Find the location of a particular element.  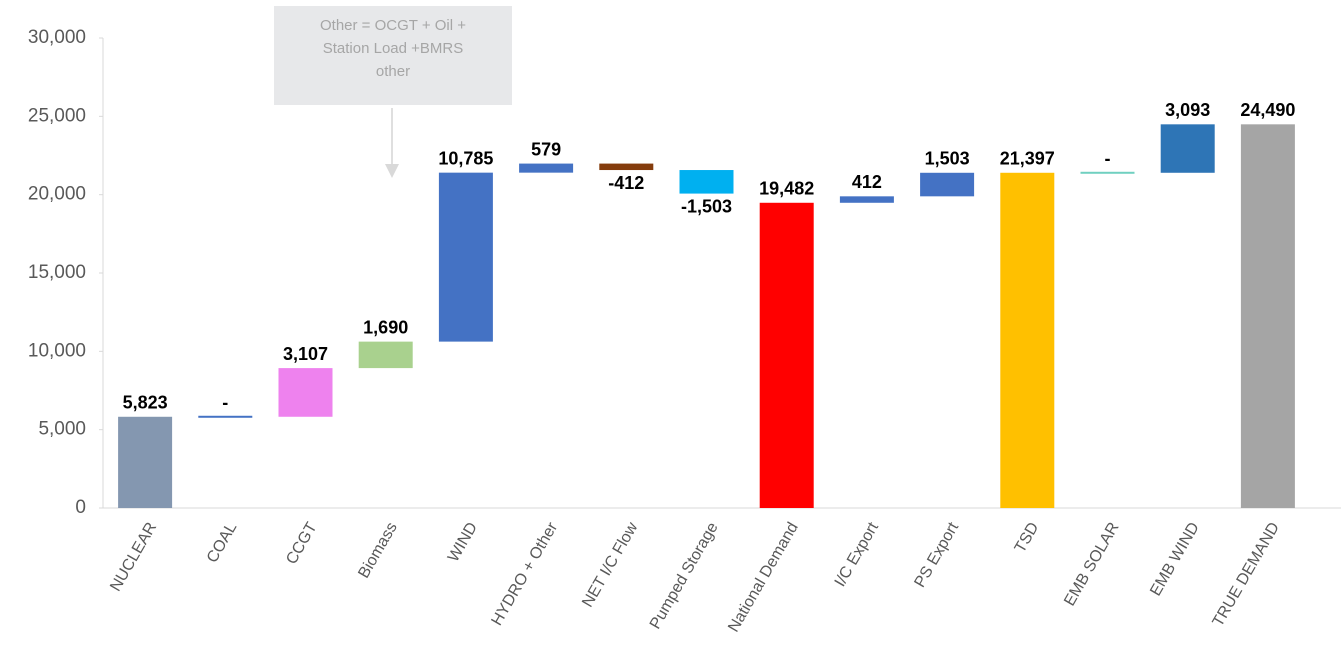

y-tick-label: 20,000 is located at coordinates (57, 194).